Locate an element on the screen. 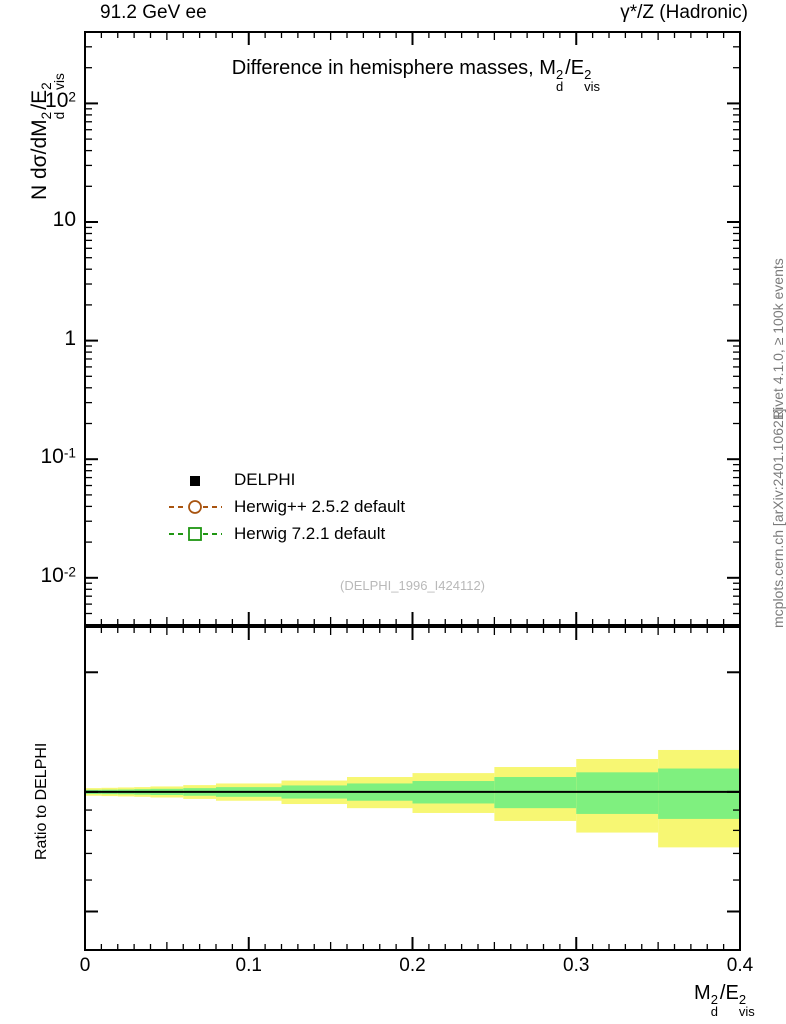  main-title-mid: /E is located at coordinates (575, 68).